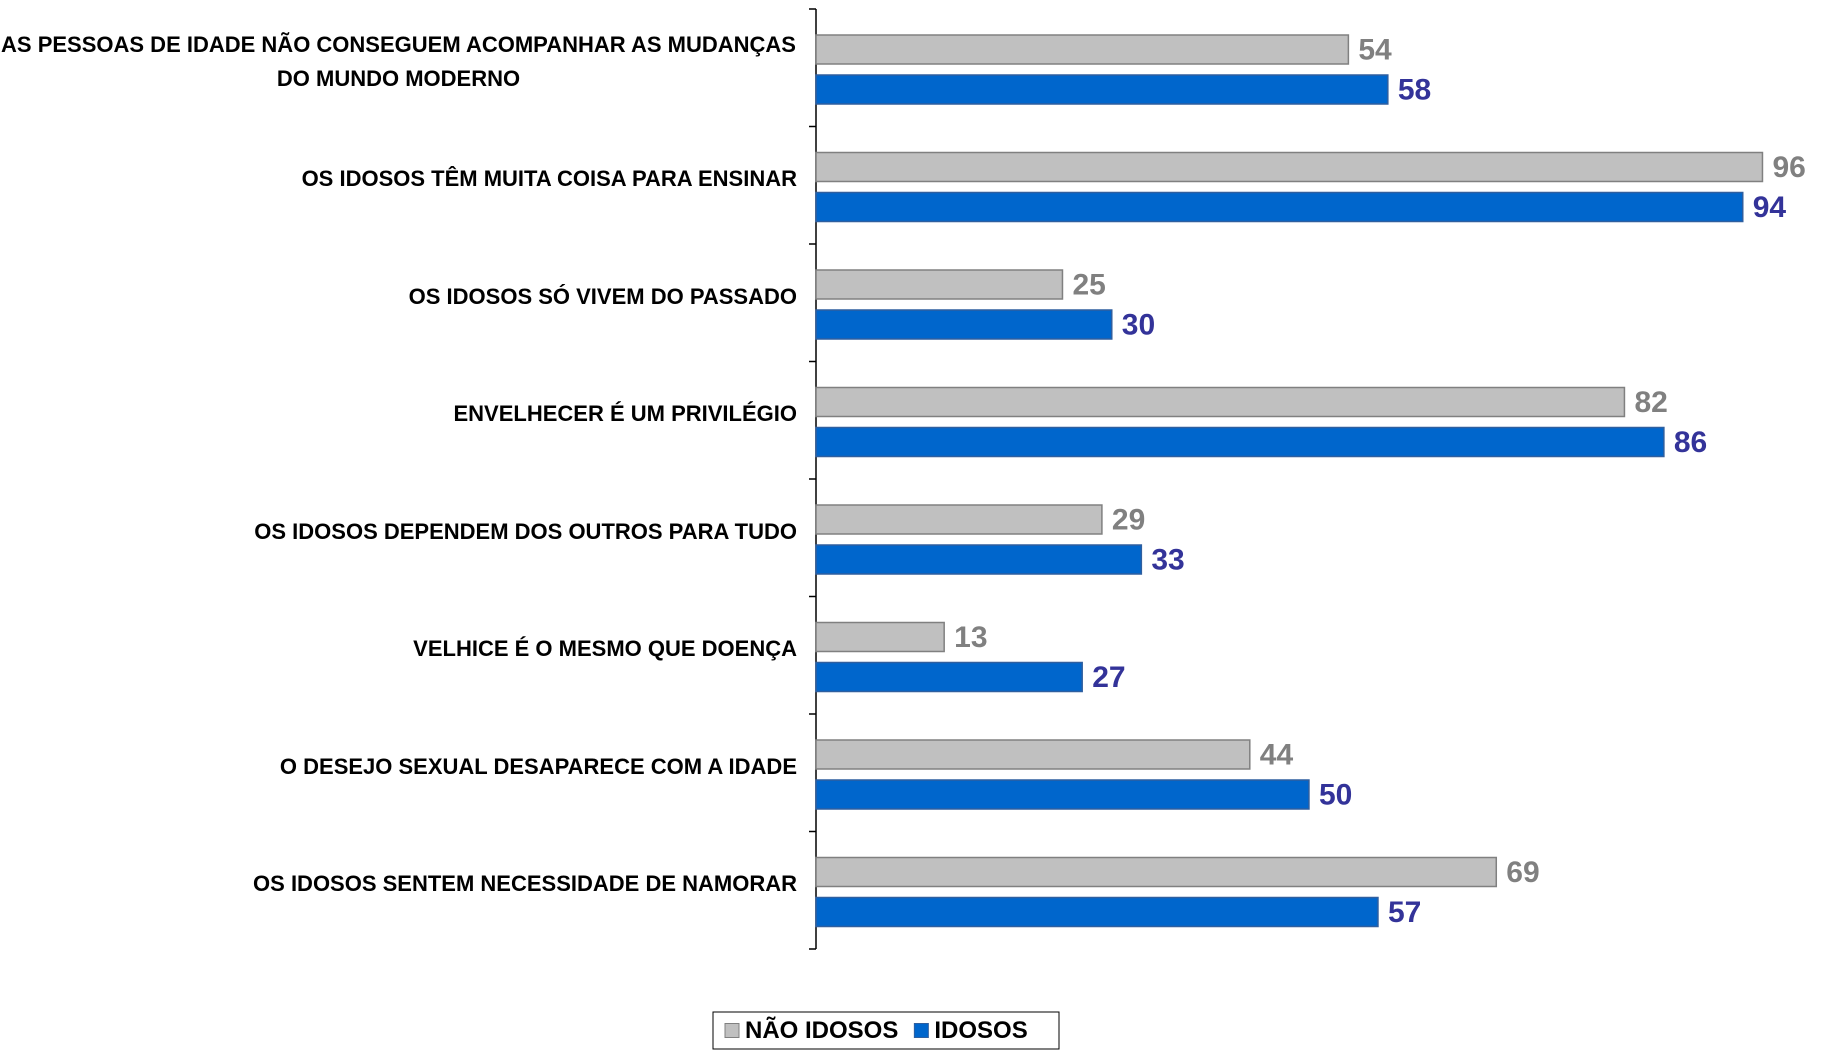 The height and width of the screenshot is (1051, 1825). I want to click on value-label: 50, so click(1335, 794).